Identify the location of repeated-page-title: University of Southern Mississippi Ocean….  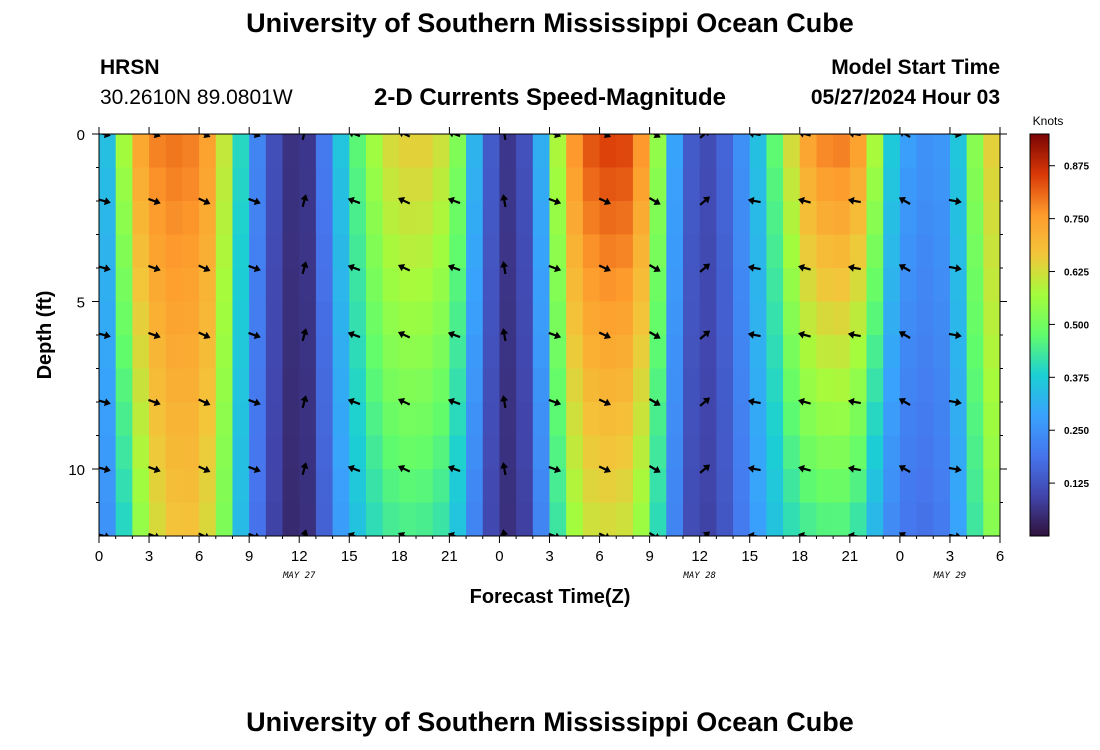
(550, 722).